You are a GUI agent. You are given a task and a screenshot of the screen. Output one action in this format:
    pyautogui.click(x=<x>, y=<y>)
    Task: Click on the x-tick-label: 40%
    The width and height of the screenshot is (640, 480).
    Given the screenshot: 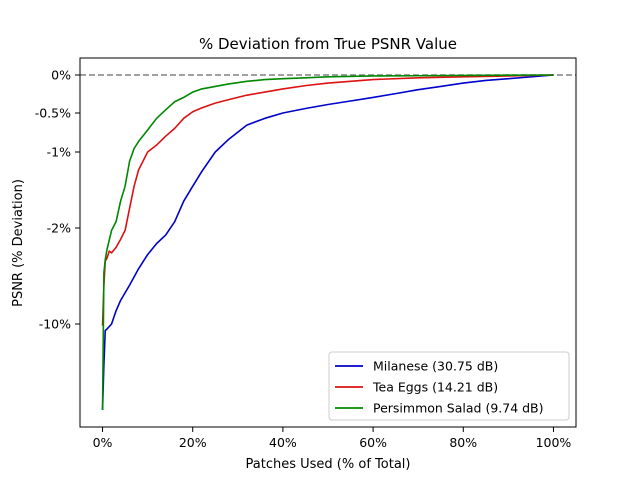 What is the action you would take?
    pyautogui.click(x=283, y=442)
    